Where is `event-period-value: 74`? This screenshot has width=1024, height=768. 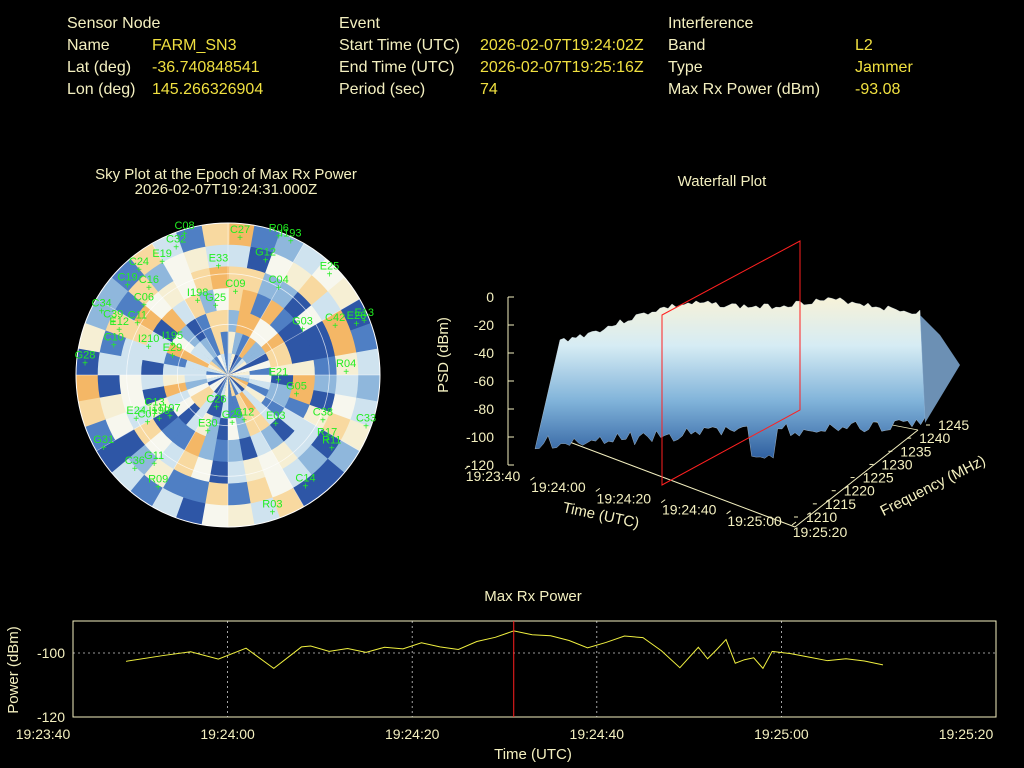
event-period-value: 74 is located at coordinates (489, 89).